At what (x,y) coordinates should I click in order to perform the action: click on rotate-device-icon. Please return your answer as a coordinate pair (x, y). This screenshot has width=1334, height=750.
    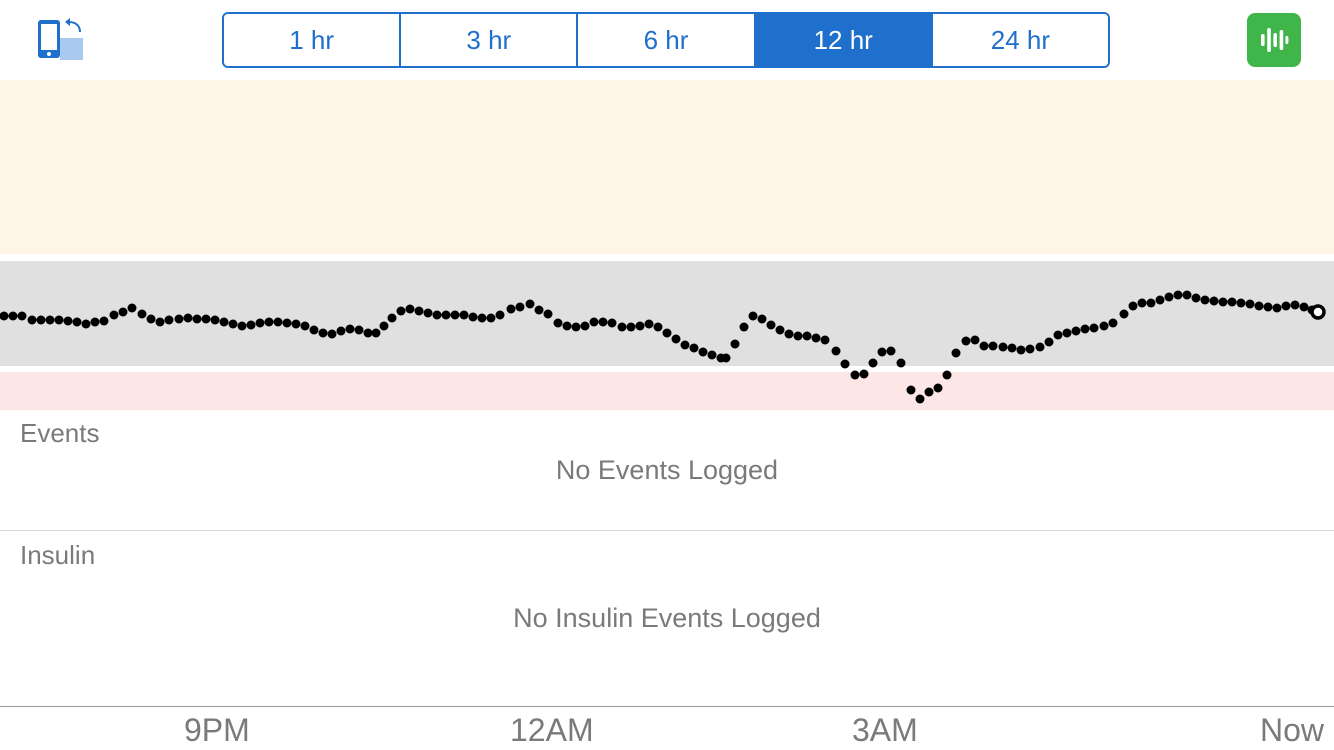
    Looking at the image, I should click on (61, 41).